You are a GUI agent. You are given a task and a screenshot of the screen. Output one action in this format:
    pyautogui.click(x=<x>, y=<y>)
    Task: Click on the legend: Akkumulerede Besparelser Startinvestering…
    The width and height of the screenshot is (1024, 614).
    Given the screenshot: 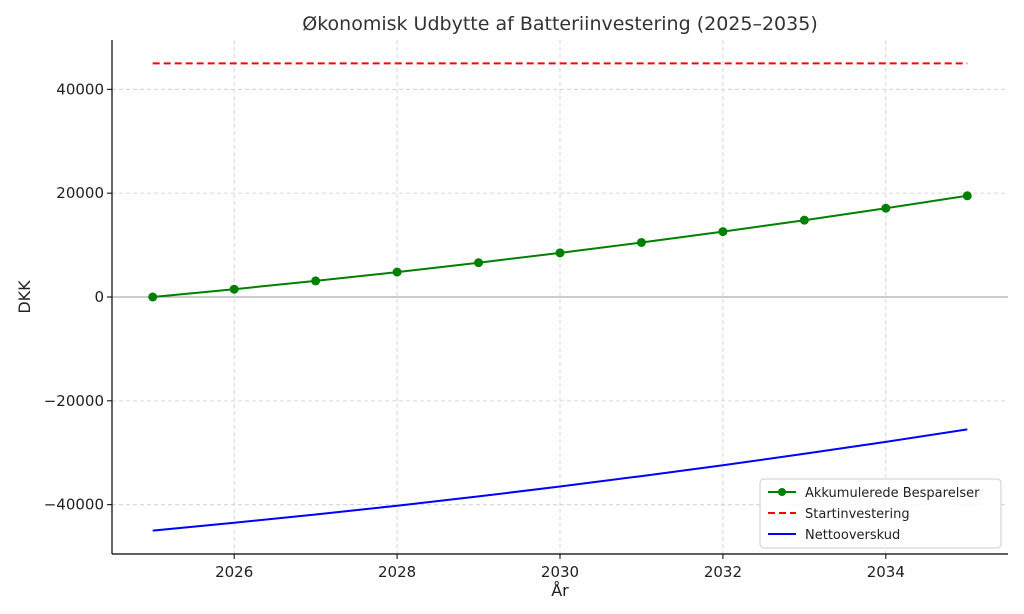 What is the action you would take?
    pyautogui.click(x=880, y=513)
    